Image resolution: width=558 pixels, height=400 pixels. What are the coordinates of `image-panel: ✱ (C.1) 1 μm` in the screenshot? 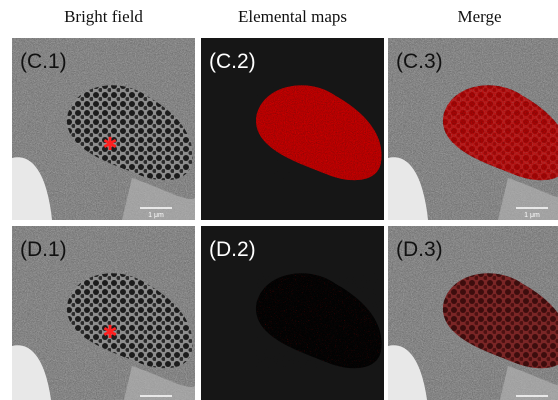 It's located at (103, 129).